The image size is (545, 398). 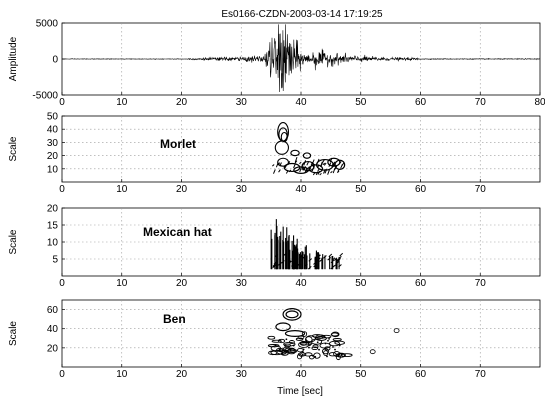 What do you see at coordinates (53, 310) in the screenshot?
I see `y-tick-label: 60` at bounding box center [53, 310].